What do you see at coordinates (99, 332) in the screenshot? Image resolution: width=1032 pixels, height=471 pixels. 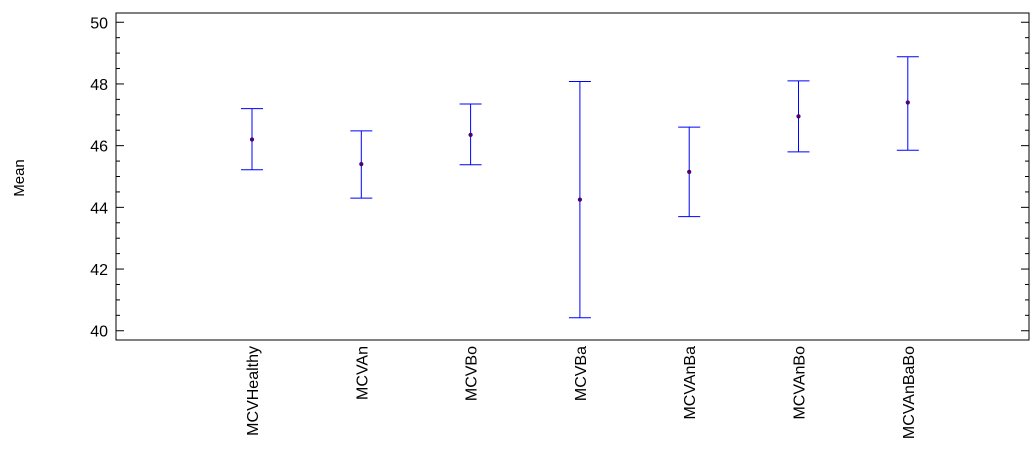 I see `y-tick-label: 40` at bounding box center [99, 332].